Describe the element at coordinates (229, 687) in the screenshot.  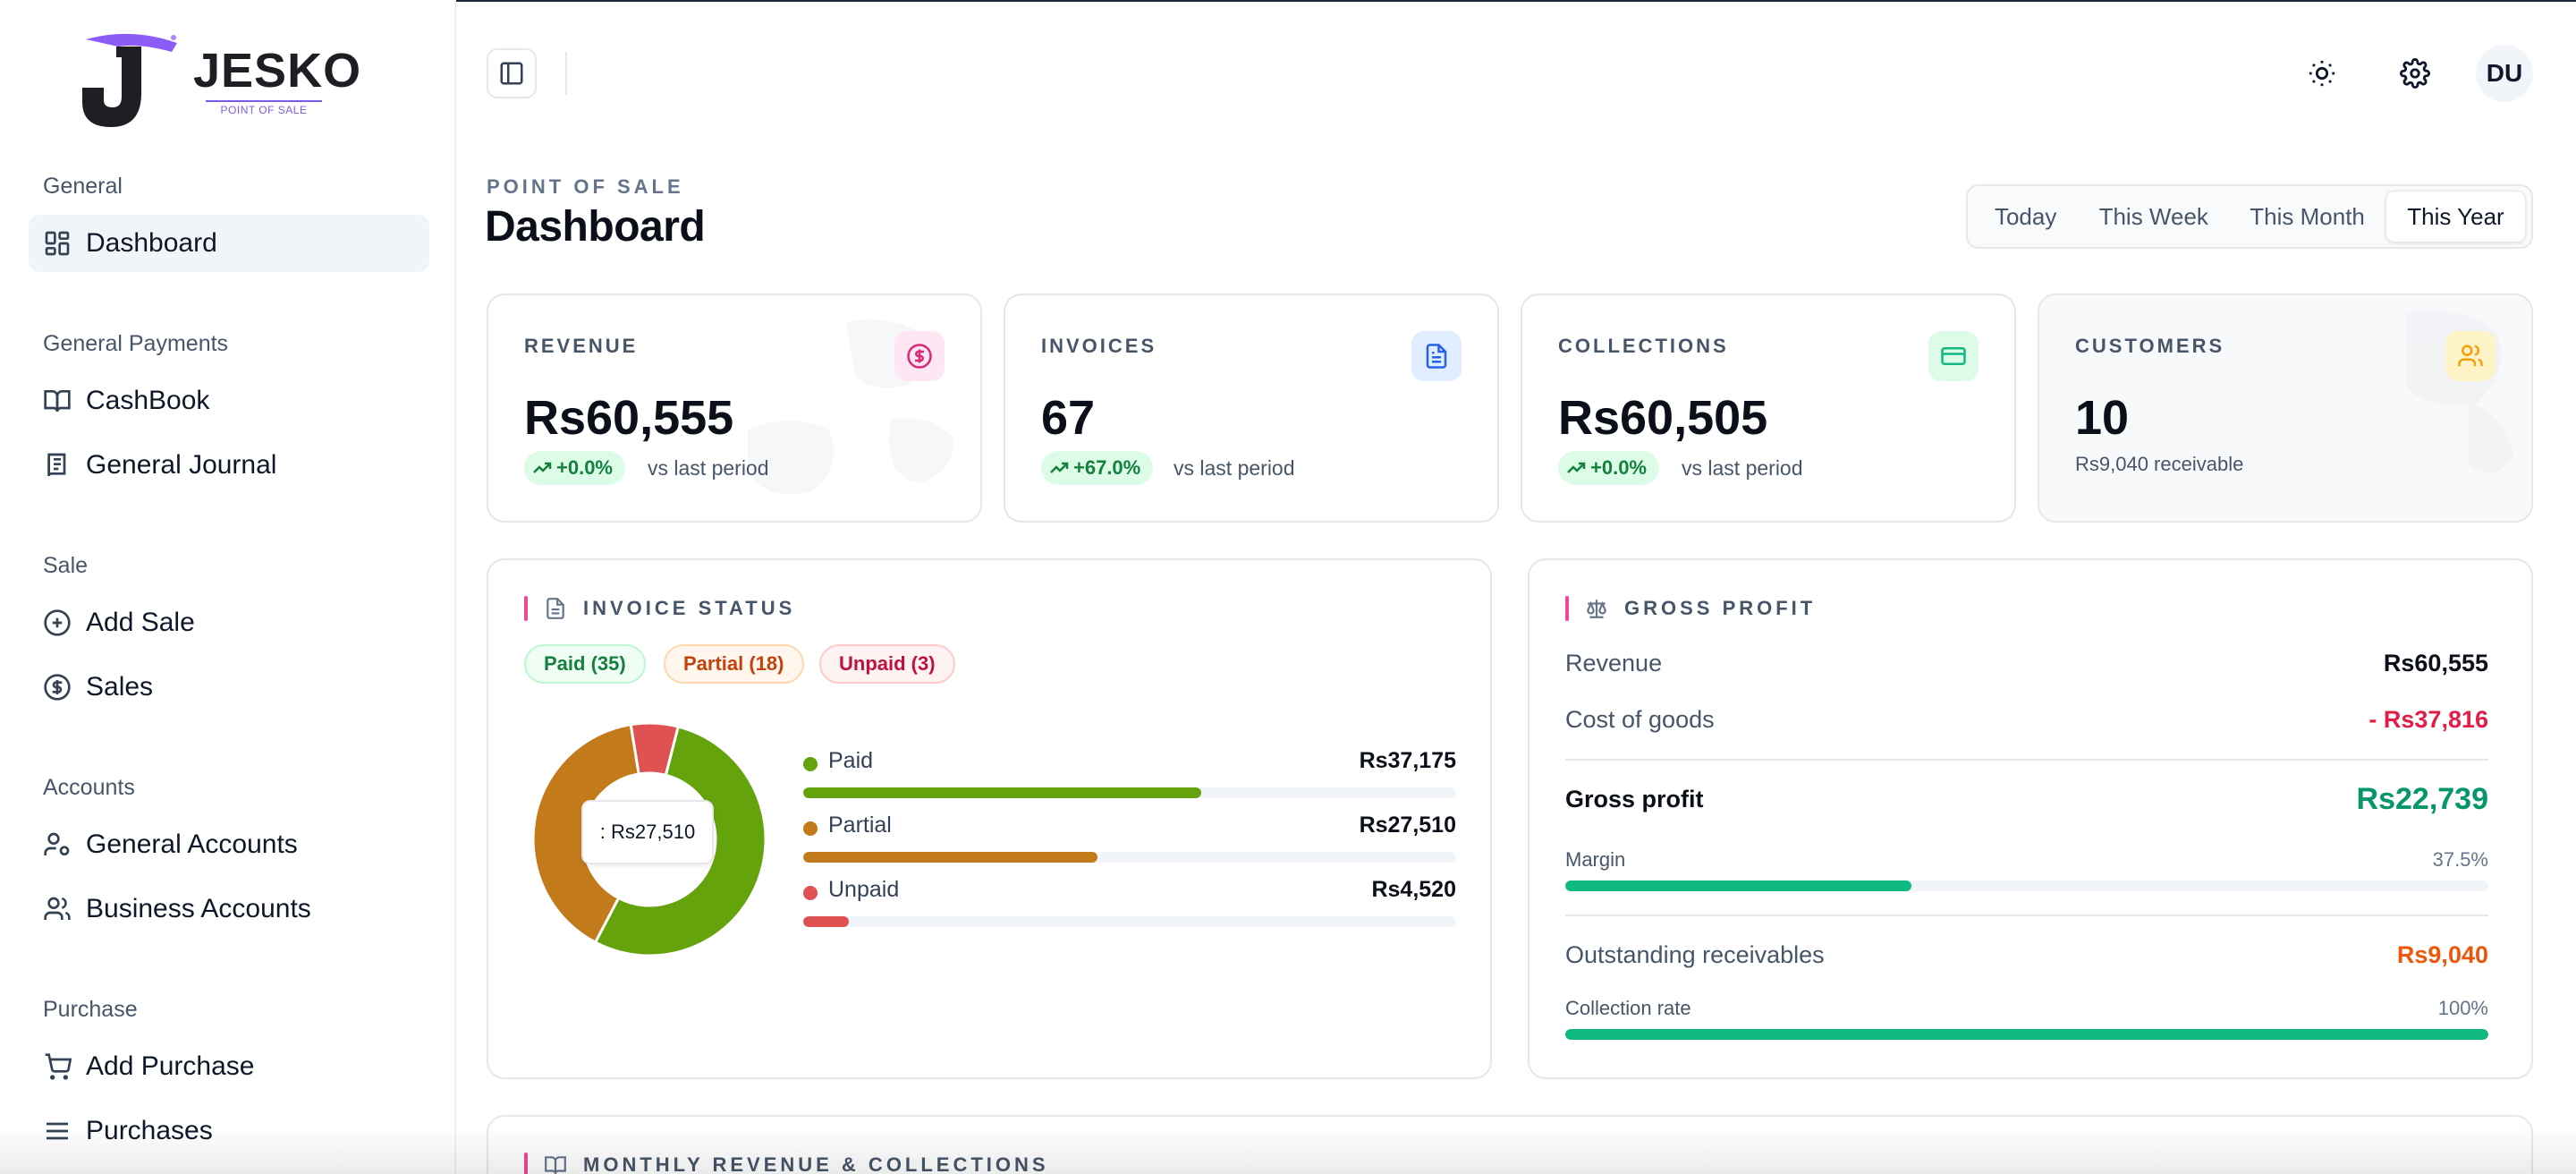
I see `sidebar-item-sales: Sales` at that location.